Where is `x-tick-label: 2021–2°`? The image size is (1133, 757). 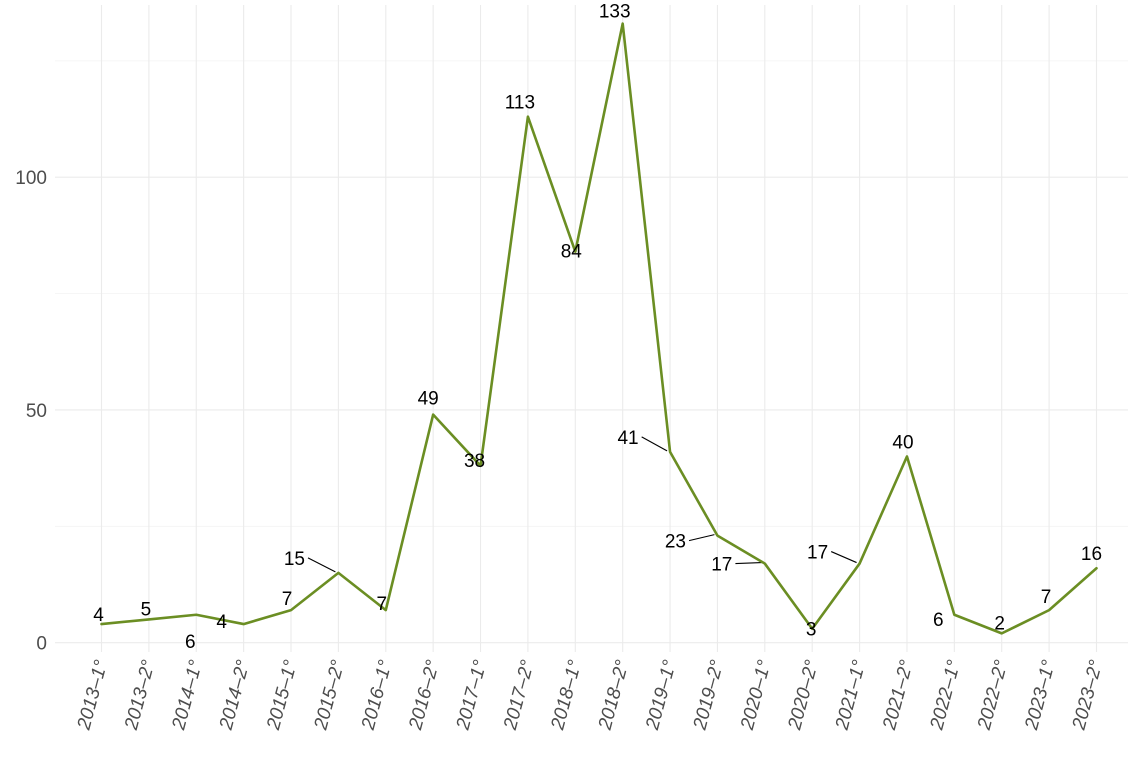
x-tick-label: 2021–2° is located at coordinates (898, 694).